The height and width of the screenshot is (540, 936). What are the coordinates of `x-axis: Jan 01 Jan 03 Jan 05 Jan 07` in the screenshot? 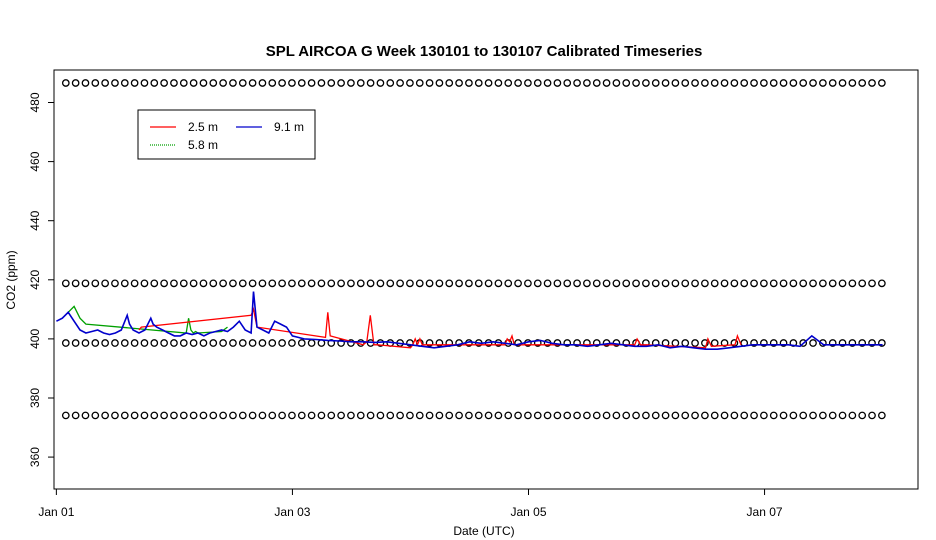 It's located at (410, 504).